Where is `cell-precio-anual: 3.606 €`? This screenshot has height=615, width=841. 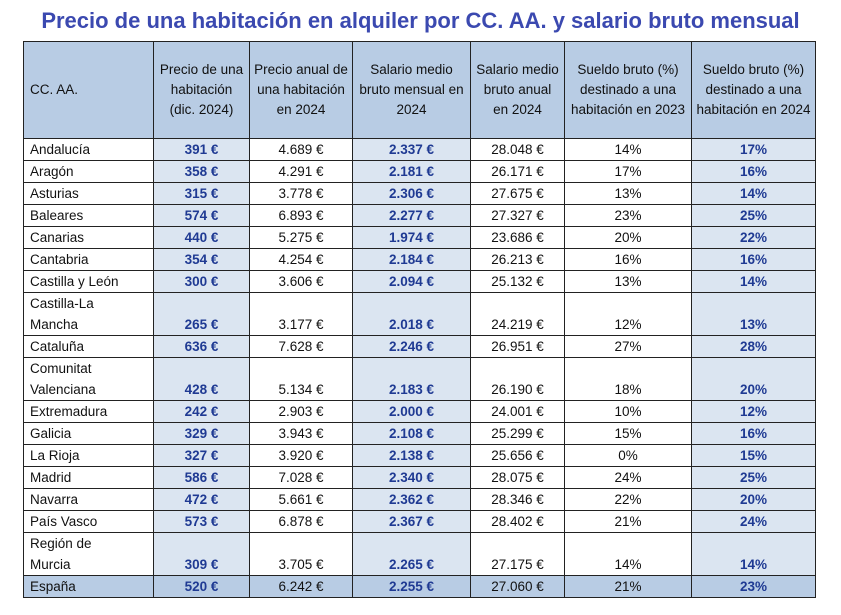 cell-precio-anual: 3.606 € is located at coordinates (301, 281).